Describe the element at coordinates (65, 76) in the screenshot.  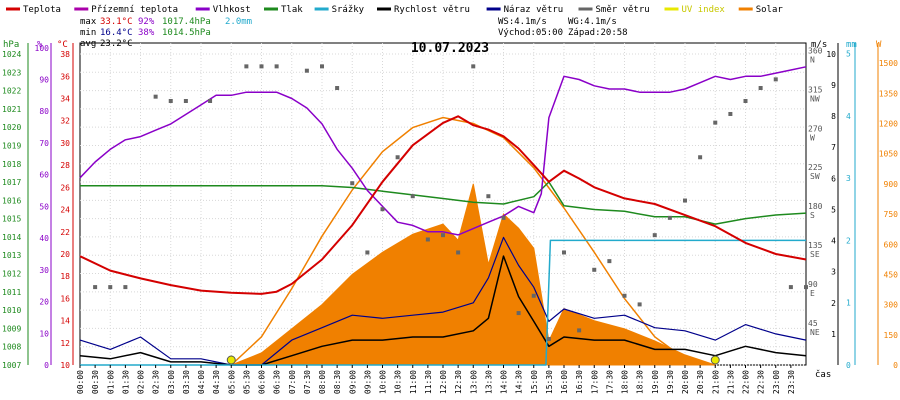
I see `tick-label-deg: 36` at that location.